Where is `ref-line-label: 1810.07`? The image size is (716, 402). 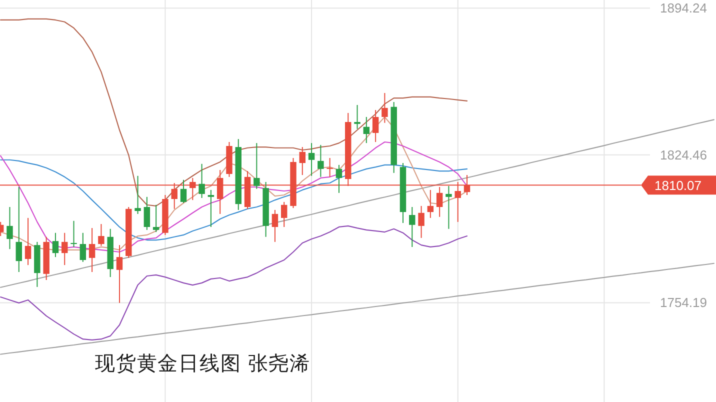 ref-line-label: 1810.07 is located at coordinates (678, 186).